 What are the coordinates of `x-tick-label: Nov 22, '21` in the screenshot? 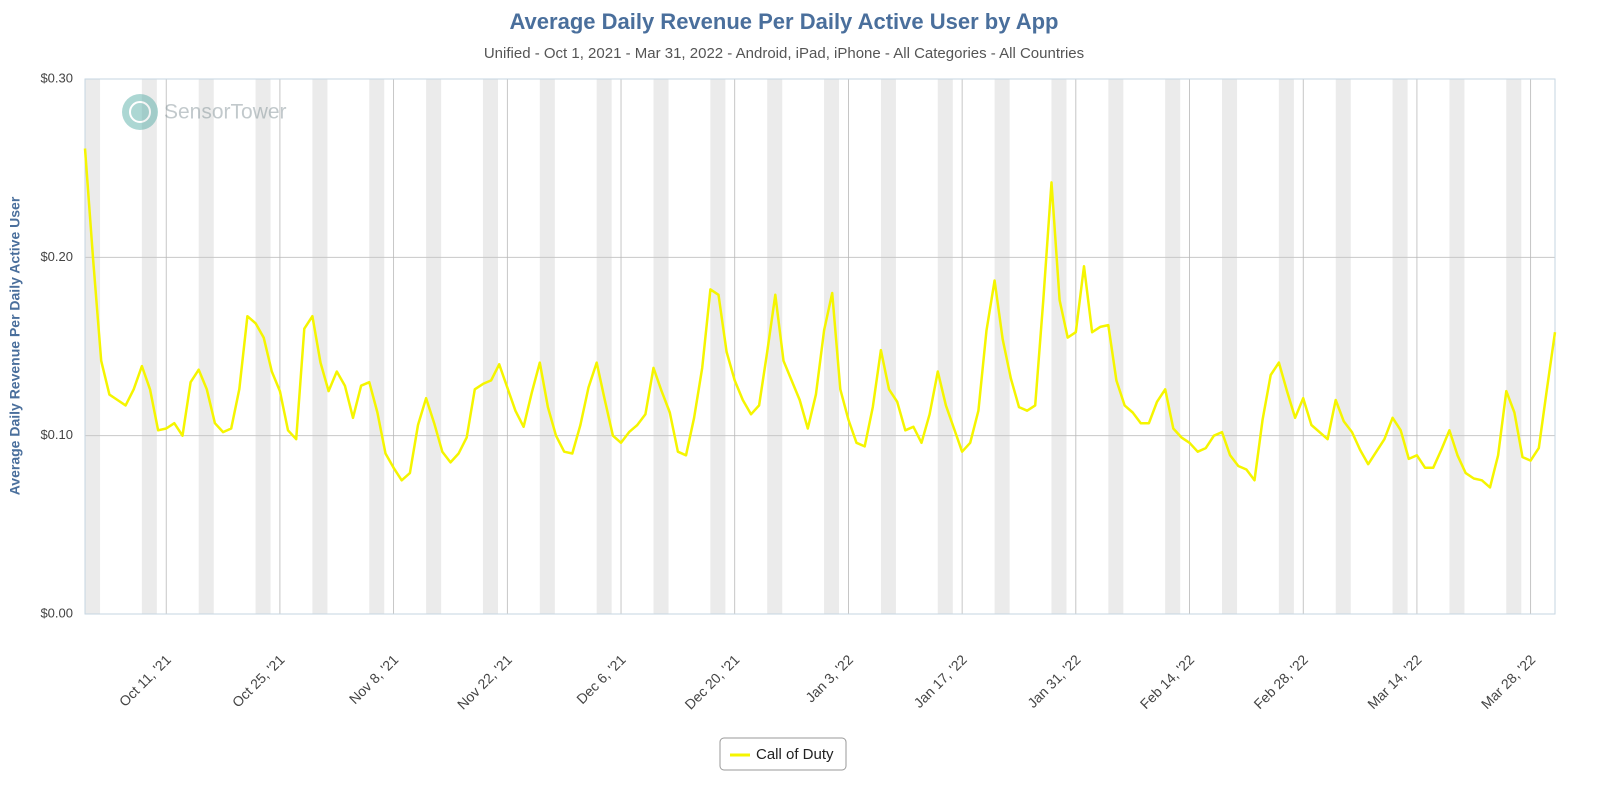 It's located at (484, 681).